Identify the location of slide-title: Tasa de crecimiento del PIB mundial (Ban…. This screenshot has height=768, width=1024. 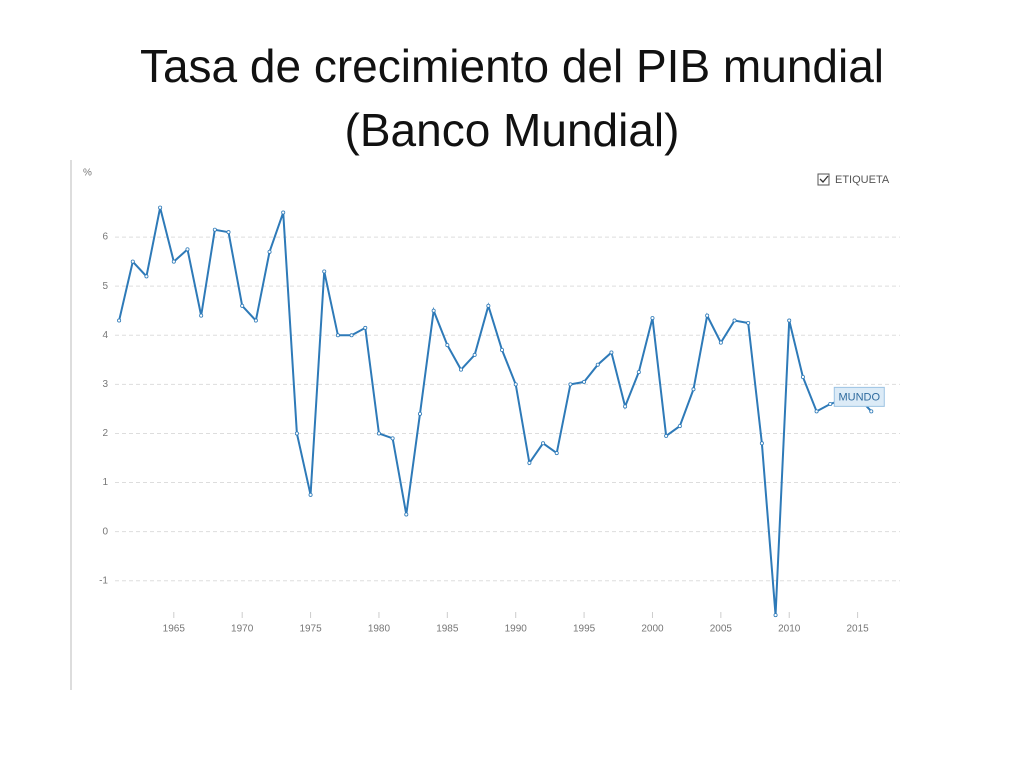
(512, 98).